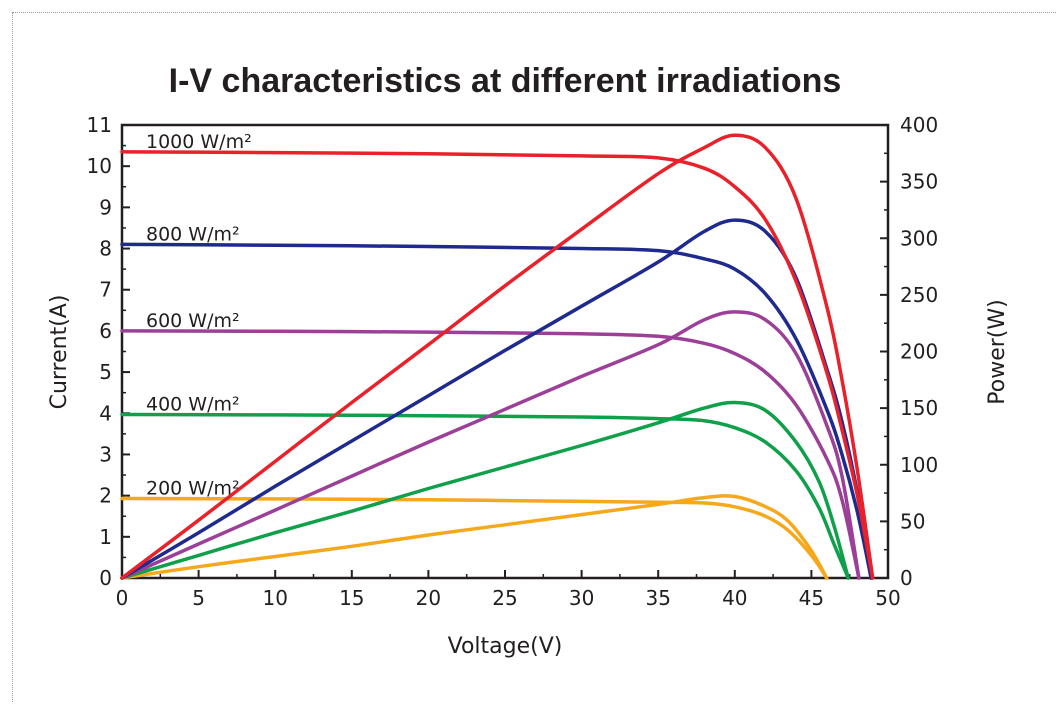 The image size is (1058, 704). I want to click on series-label-400: 400 W/m², so click(193, 405).